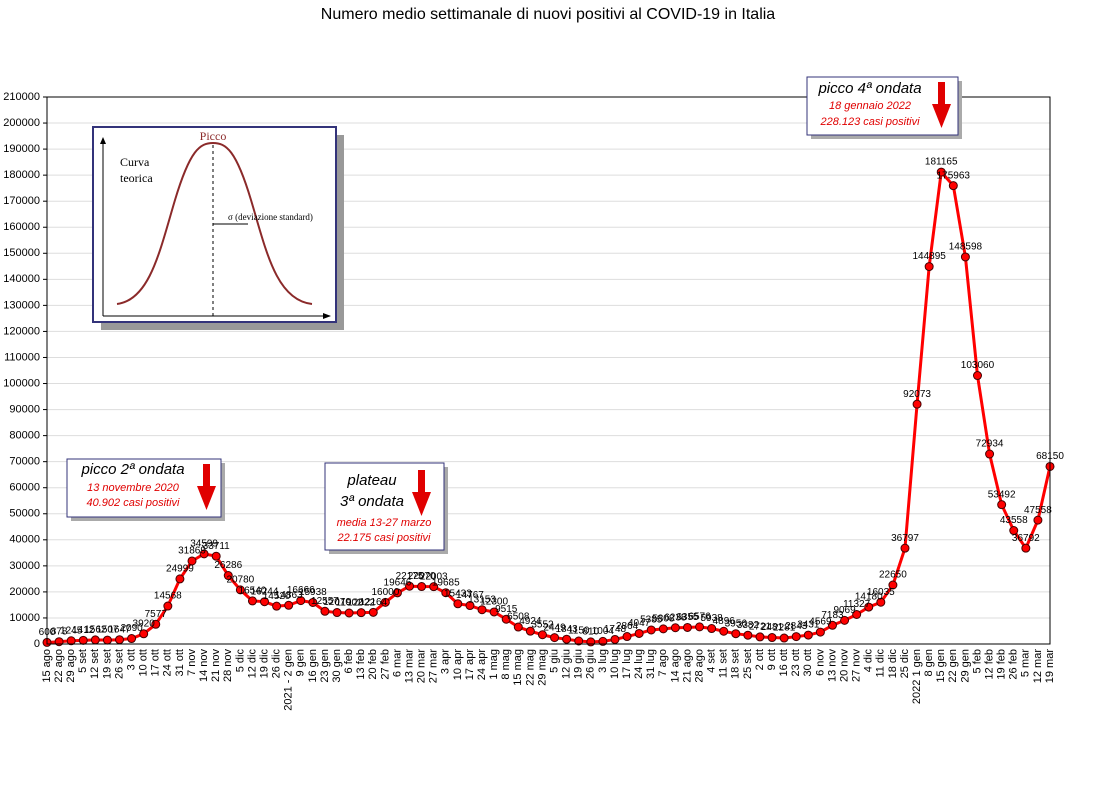 This screenshot has height=805, width=1095. Describe the element at coordinates (59, 666) in the screenshot. I see `x-tick-label: 22 ago` at that location.